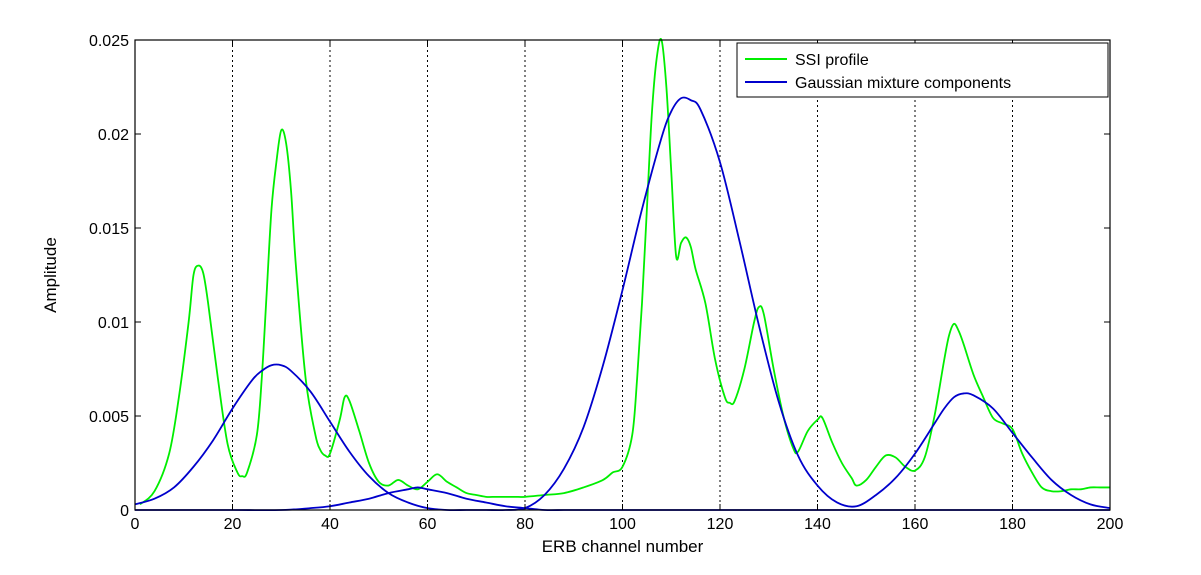 The width and height of the screenshot is (1201, 575). What do you see at coordinates (903, 83) in the screenshot?
I see `legend-label-gaussian-mixture: Gaussian mixture components` at bounding box center [903, 83].